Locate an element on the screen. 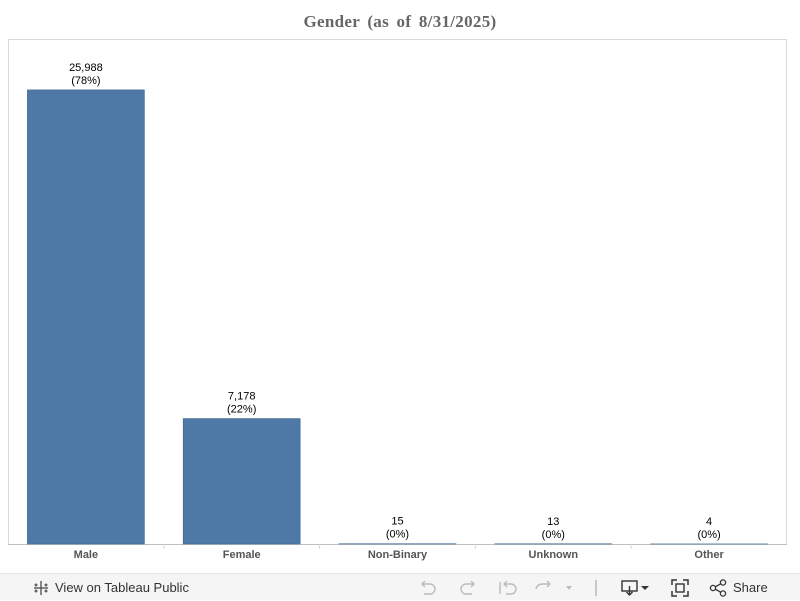 The height and width of the screenshot is (601, 800). tableau-logo-icon is located at coordinates (41, 588).